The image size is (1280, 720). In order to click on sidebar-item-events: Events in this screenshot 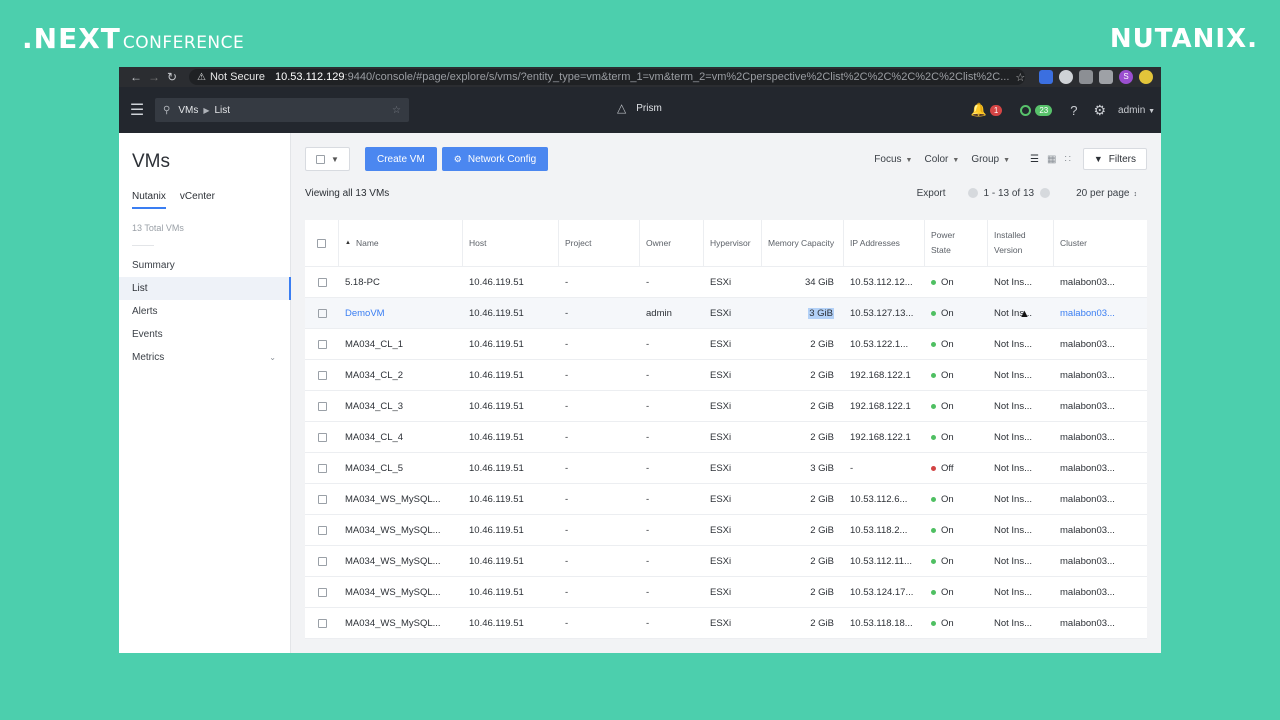, I will do `click(147, 334)`.